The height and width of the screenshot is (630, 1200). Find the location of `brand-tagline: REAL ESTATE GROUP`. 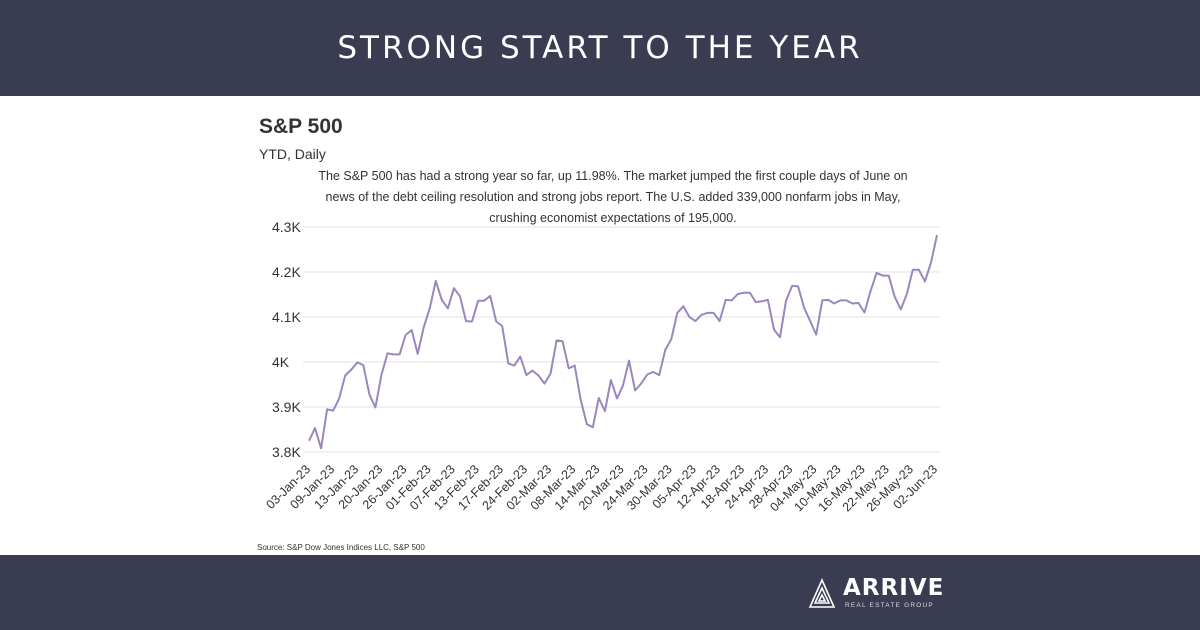

brand-tagline: REAL ESTATE GROUP is located at coordinates (889, 605).